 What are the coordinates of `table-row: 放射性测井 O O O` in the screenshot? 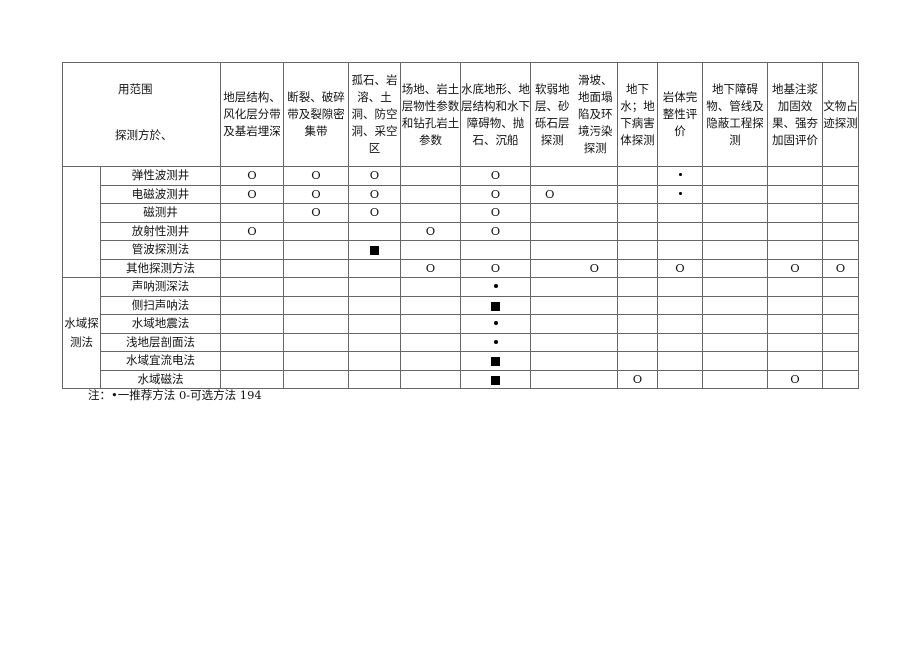 It's located at (461, 231).